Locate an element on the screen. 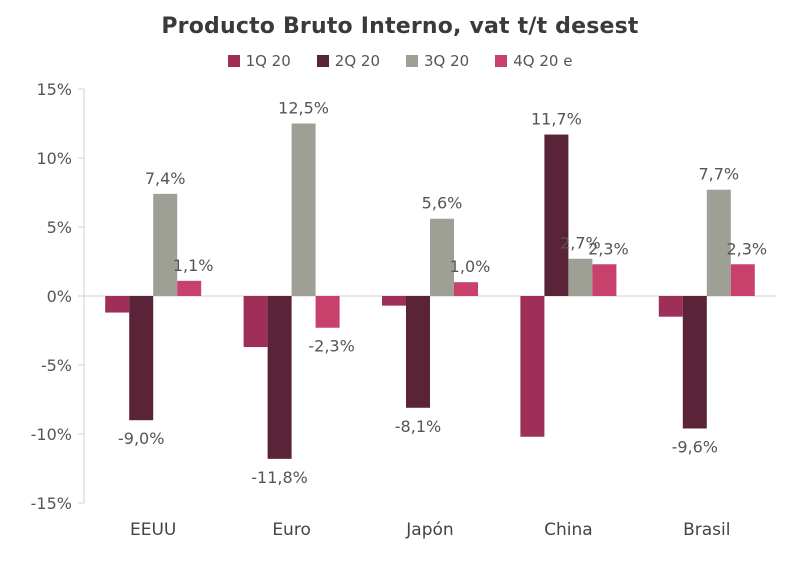  data-label: 1,1% is located at coordinates (193, 265).